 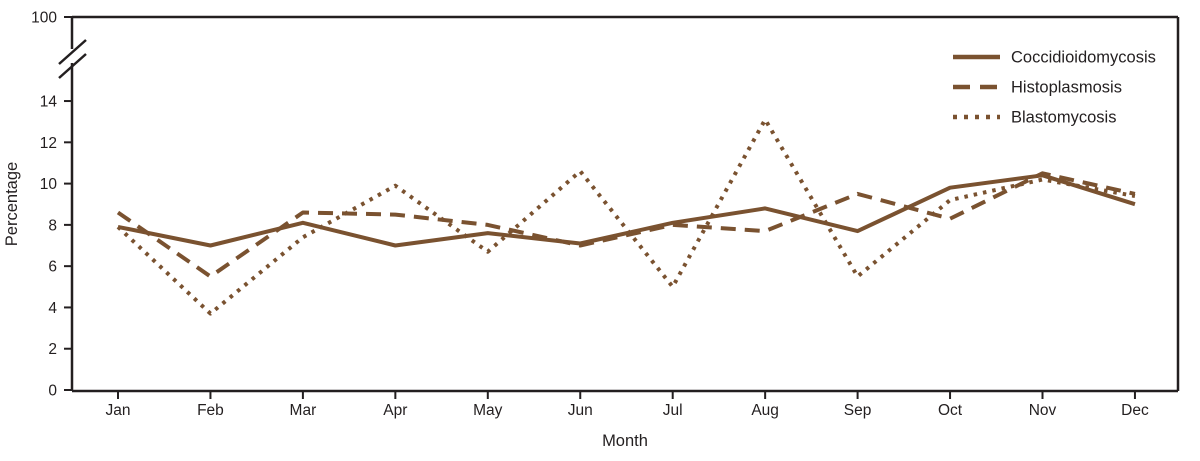 What do you see at coordinates (52, 349) in the screenshot?
I see `y-tick-label: 2` at bounding box center [52, 349].